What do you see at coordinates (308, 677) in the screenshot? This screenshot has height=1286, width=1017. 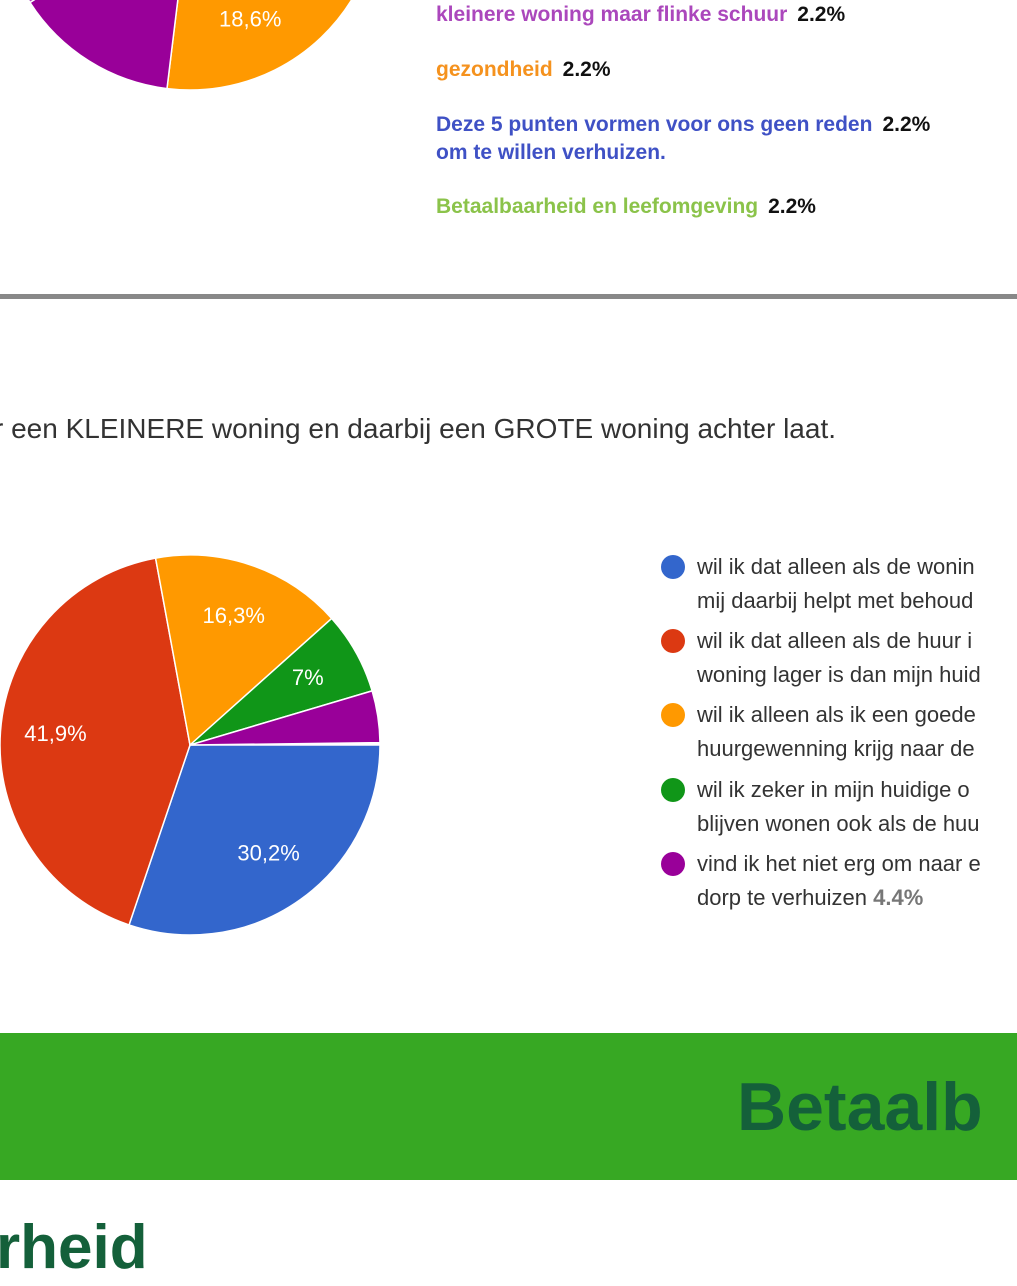 I see `slice-label: 7%` at bounding box center [308, 677].